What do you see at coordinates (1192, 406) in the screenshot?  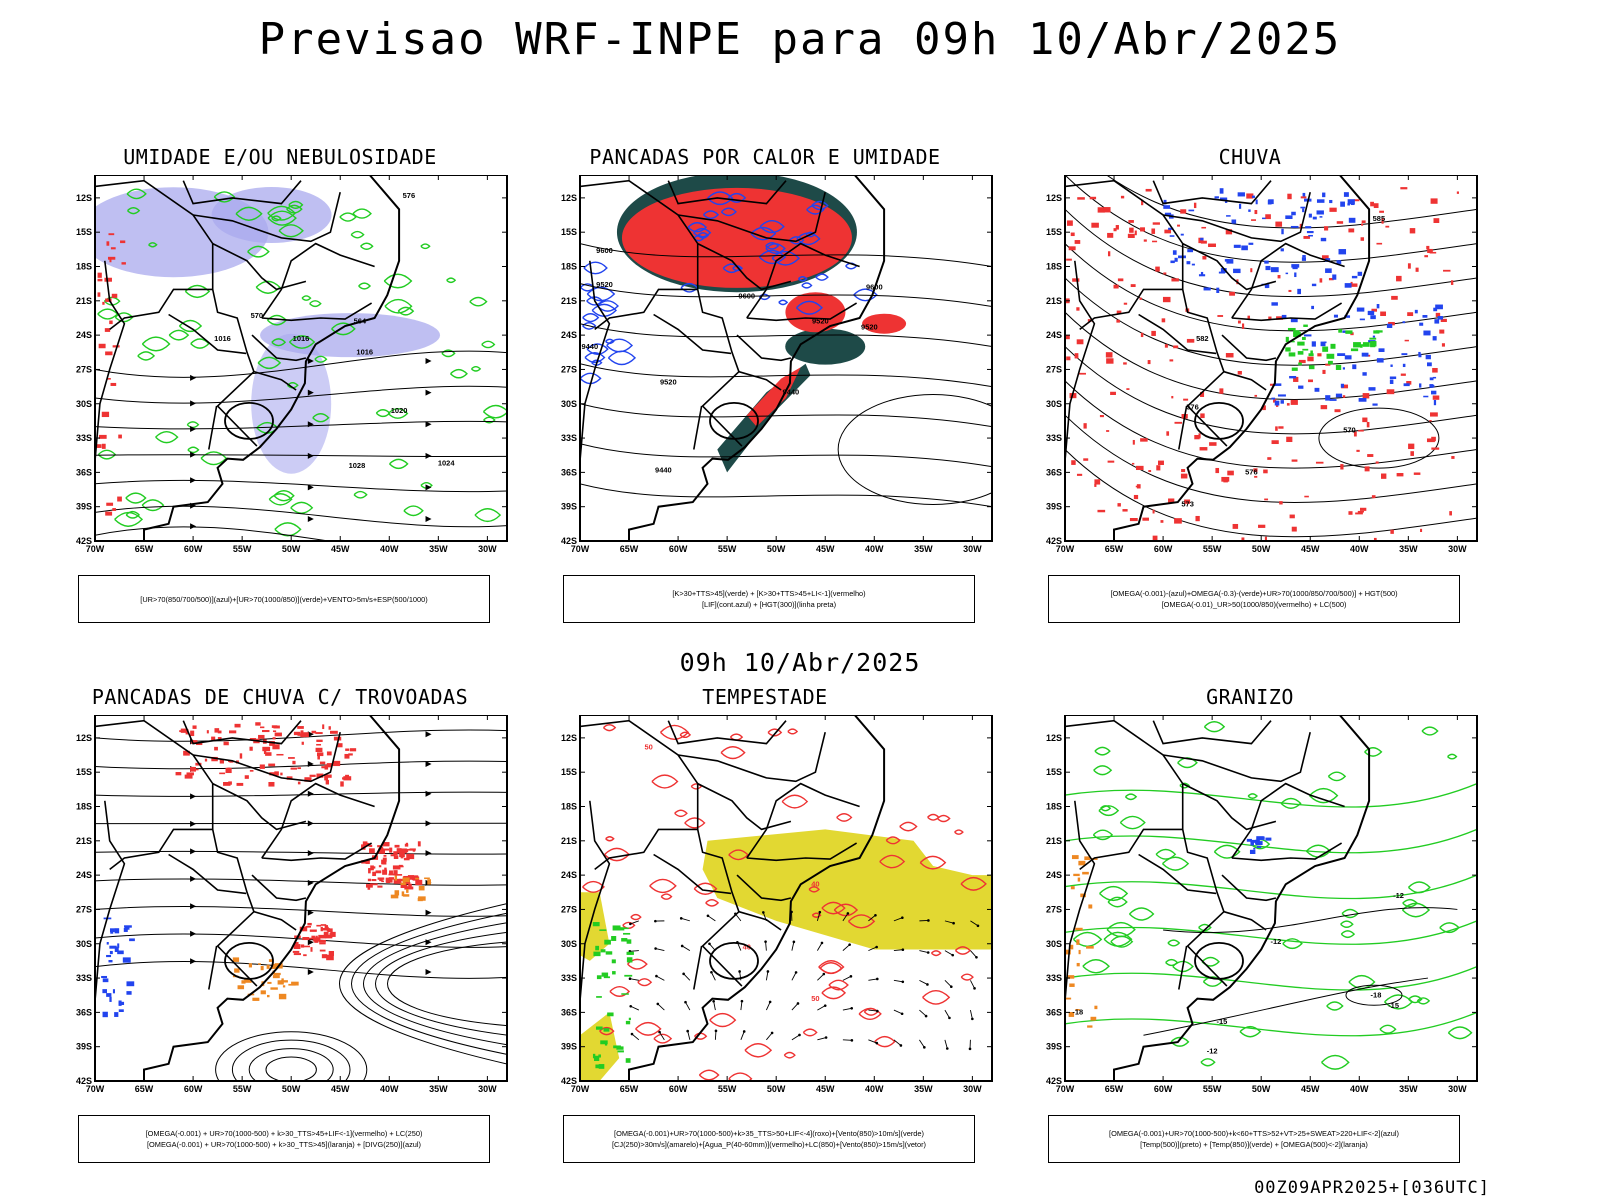 I see `contour-label: 576` at bounding box center [1192, 406].